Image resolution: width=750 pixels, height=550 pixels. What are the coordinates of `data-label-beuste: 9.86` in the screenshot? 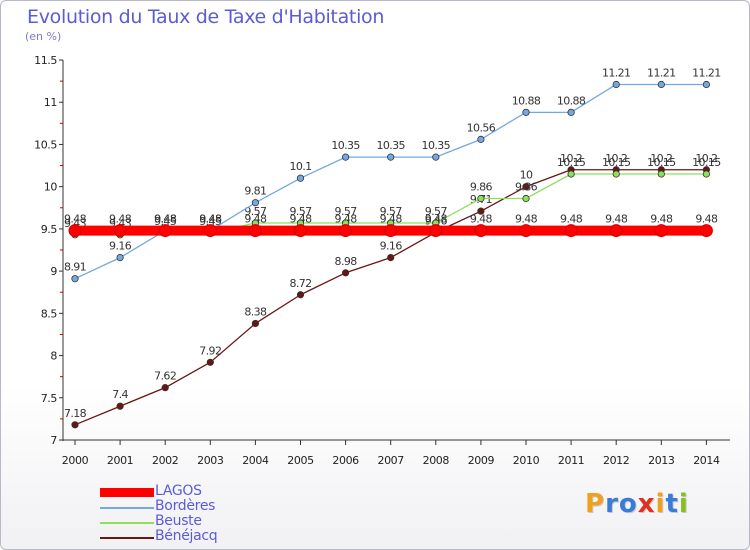 It's located at (481, 186).